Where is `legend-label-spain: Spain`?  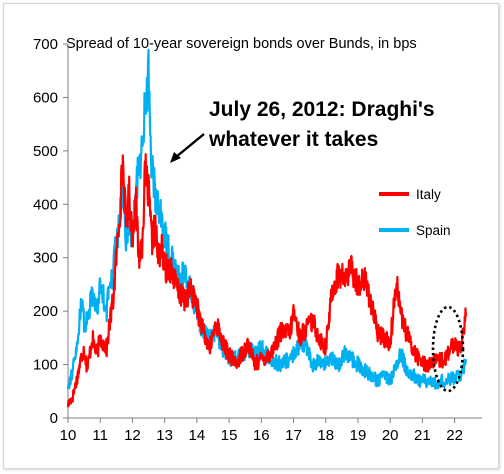 legend-label-spain: Spain is located at coordinates (433, 230).